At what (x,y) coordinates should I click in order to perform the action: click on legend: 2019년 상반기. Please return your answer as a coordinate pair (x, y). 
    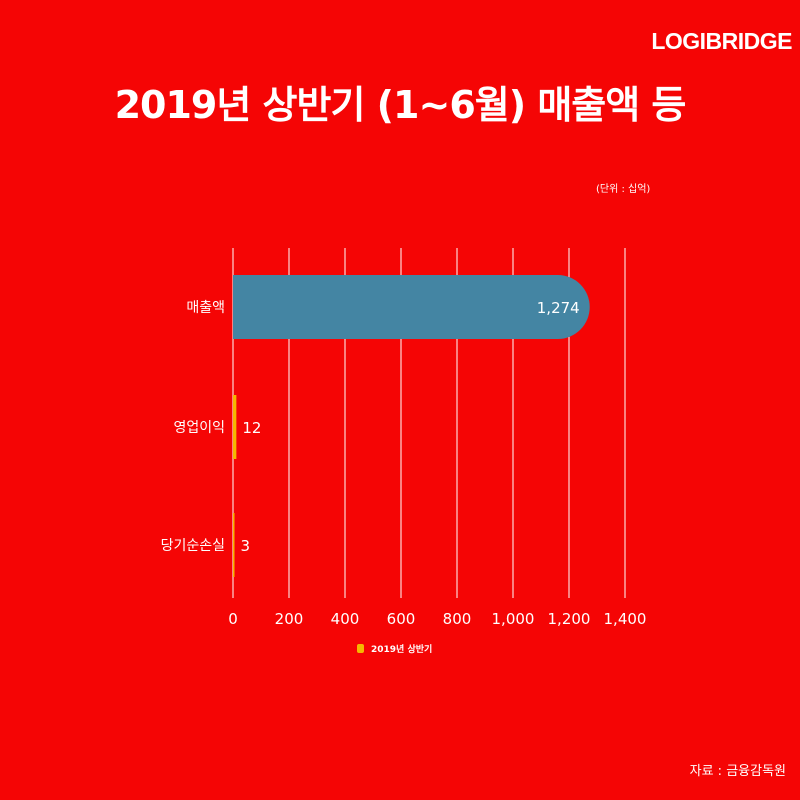
    Looking at the image, I should click on (394, 649).